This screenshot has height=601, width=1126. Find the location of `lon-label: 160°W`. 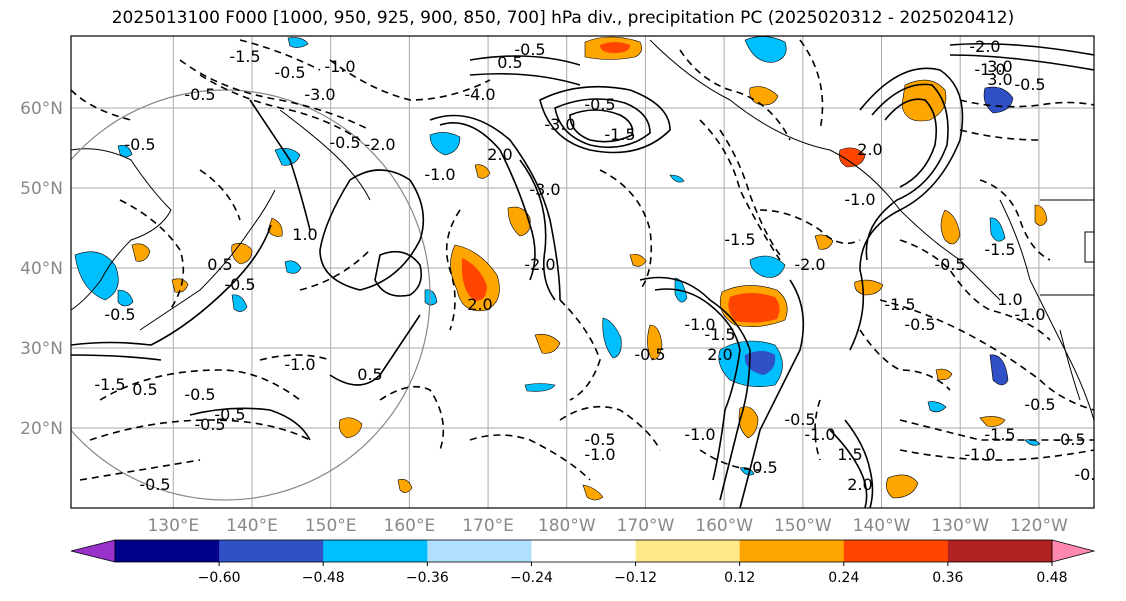

lon-label: 160°W is located at coordinates (724, 526).